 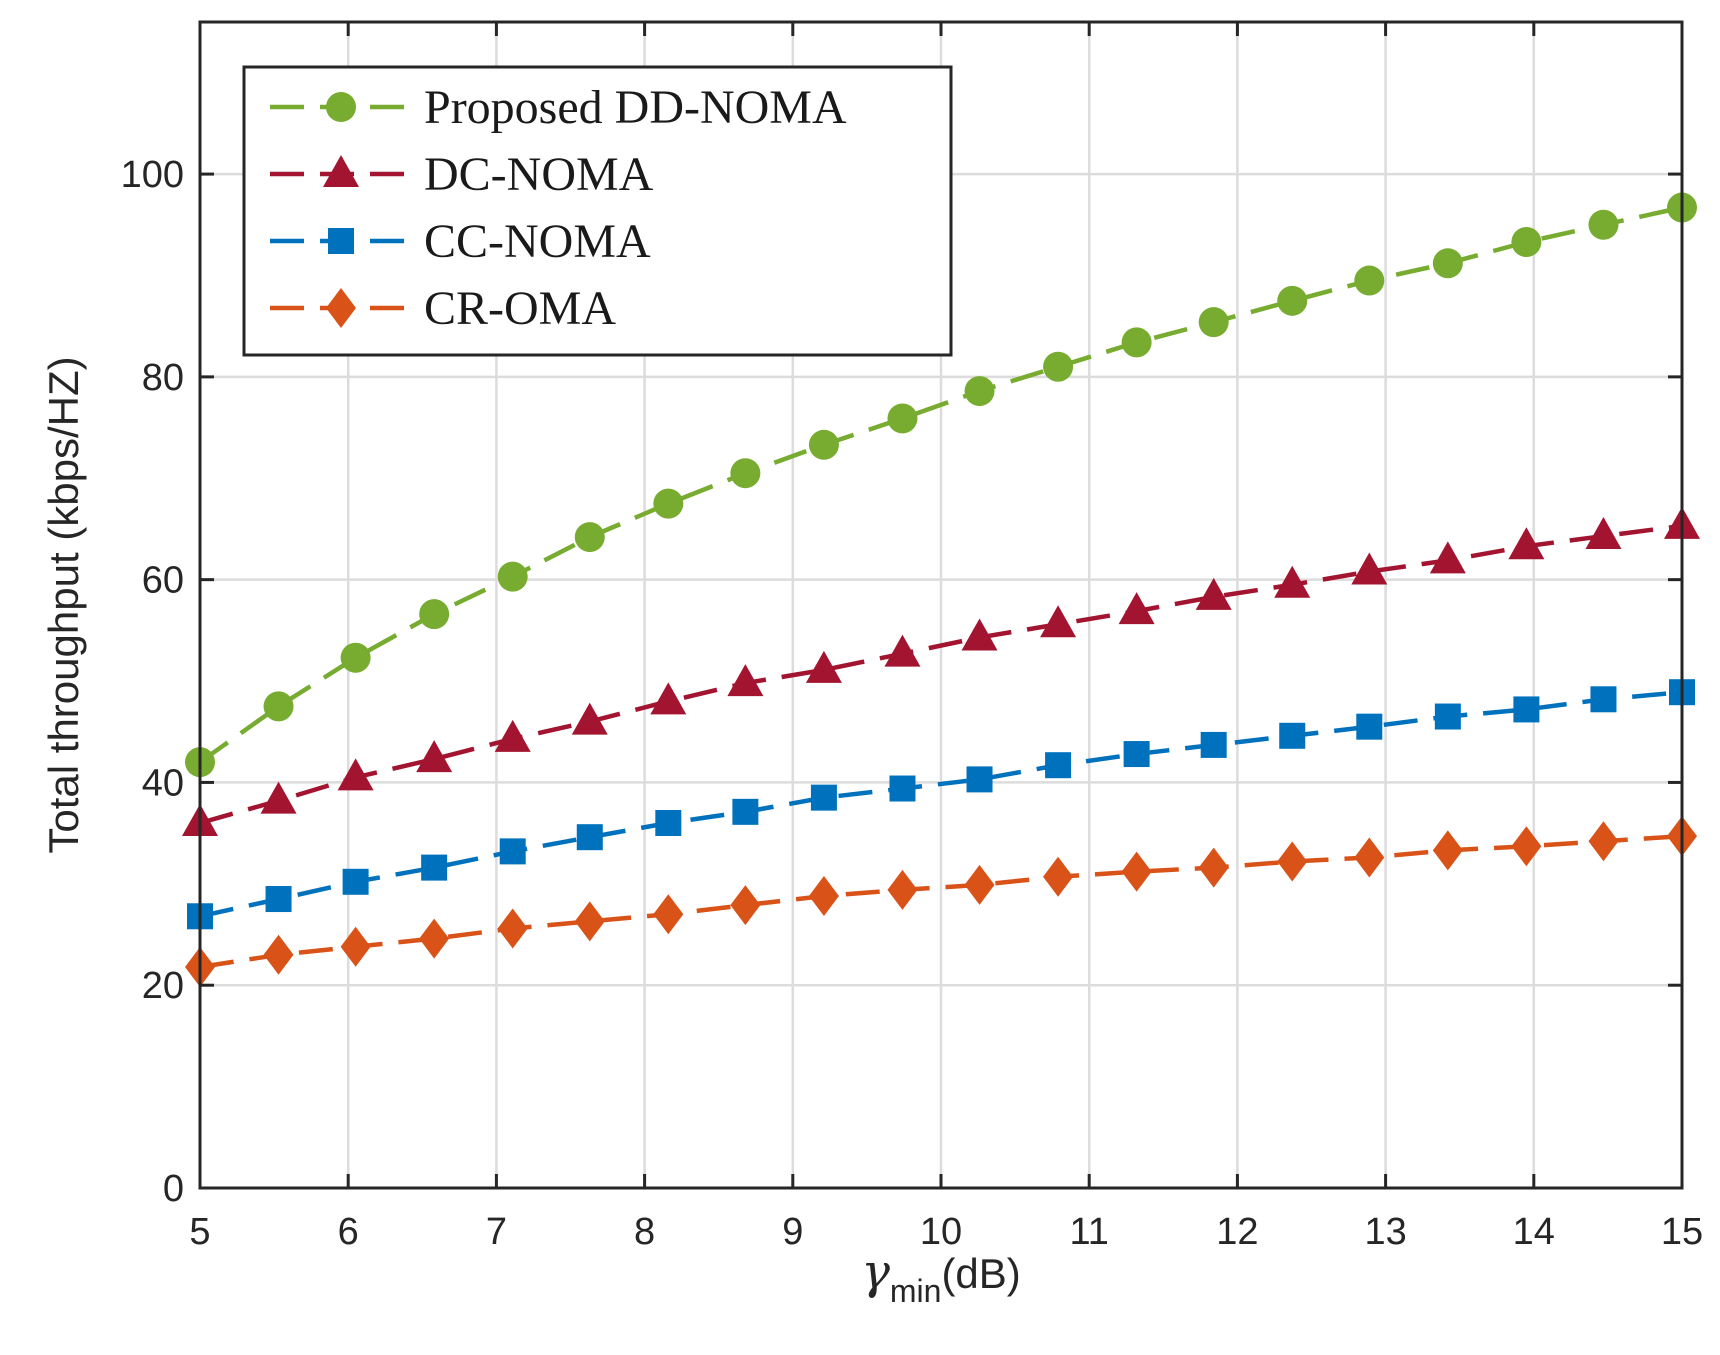 I want to click on x-tick-label: 9, so click(x=792, y=1232).